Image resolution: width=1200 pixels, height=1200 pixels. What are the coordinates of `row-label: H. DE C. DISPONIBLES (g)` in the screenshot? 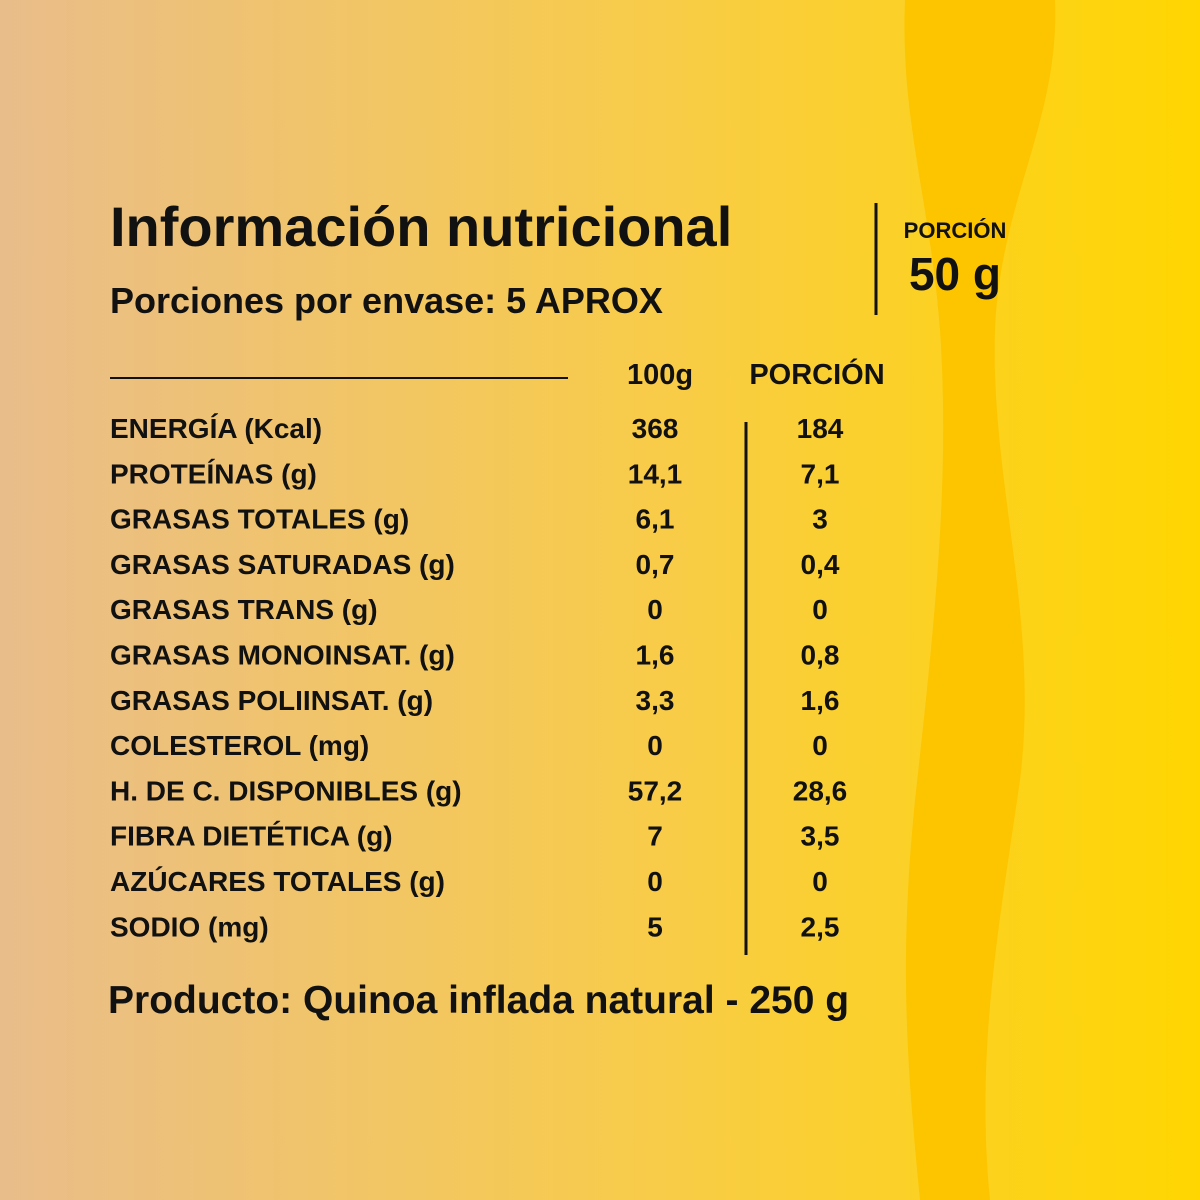 It's located at (286, 790).